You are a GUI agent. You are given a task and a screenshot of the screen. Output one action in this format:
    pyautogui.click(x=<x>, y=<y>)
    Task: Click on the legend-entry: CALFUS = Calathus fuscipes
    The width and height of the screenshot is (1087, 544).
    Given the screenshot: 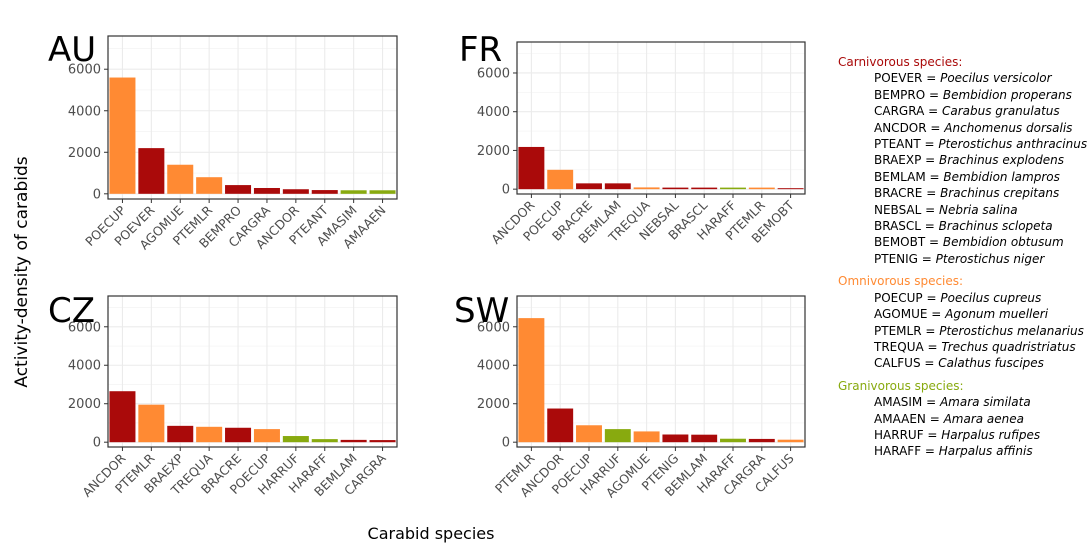 What is the action you would take?
    pyautogui.click(x=960, y=363)
    